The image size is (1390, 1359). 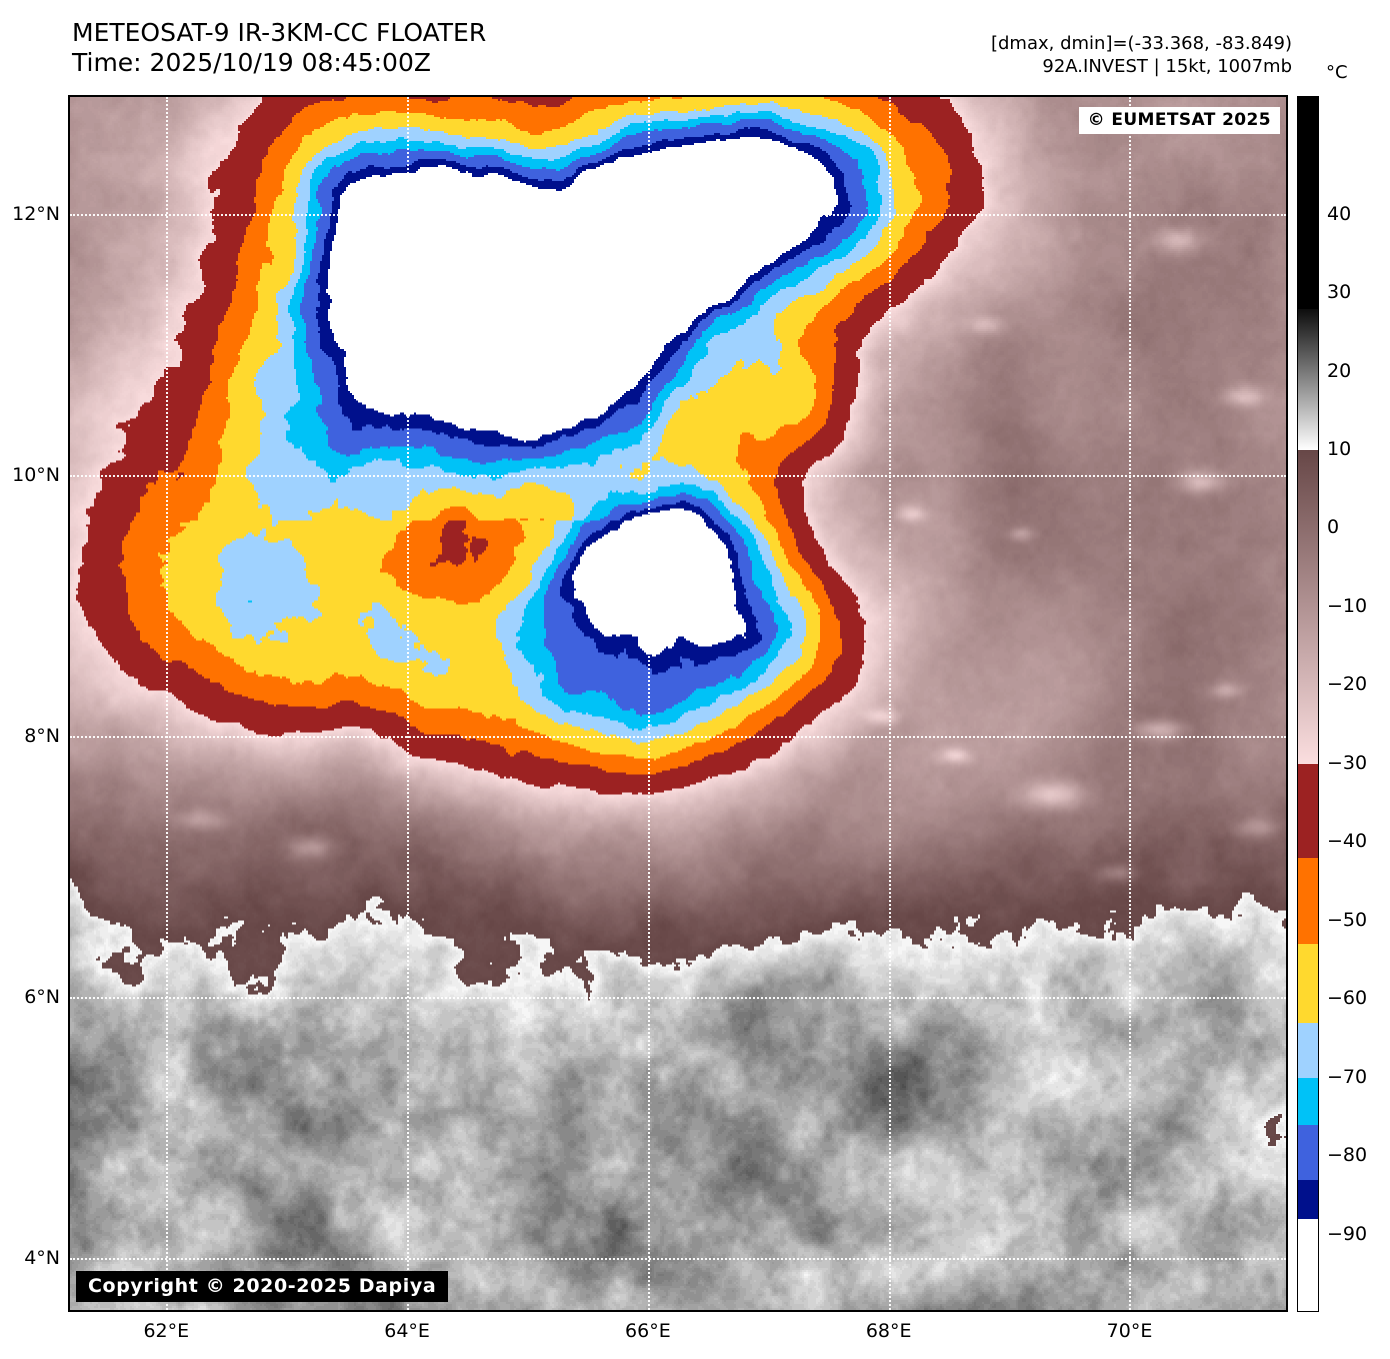 I want to click on x-tick-label: 62°E, so click(x=166, y=1331).